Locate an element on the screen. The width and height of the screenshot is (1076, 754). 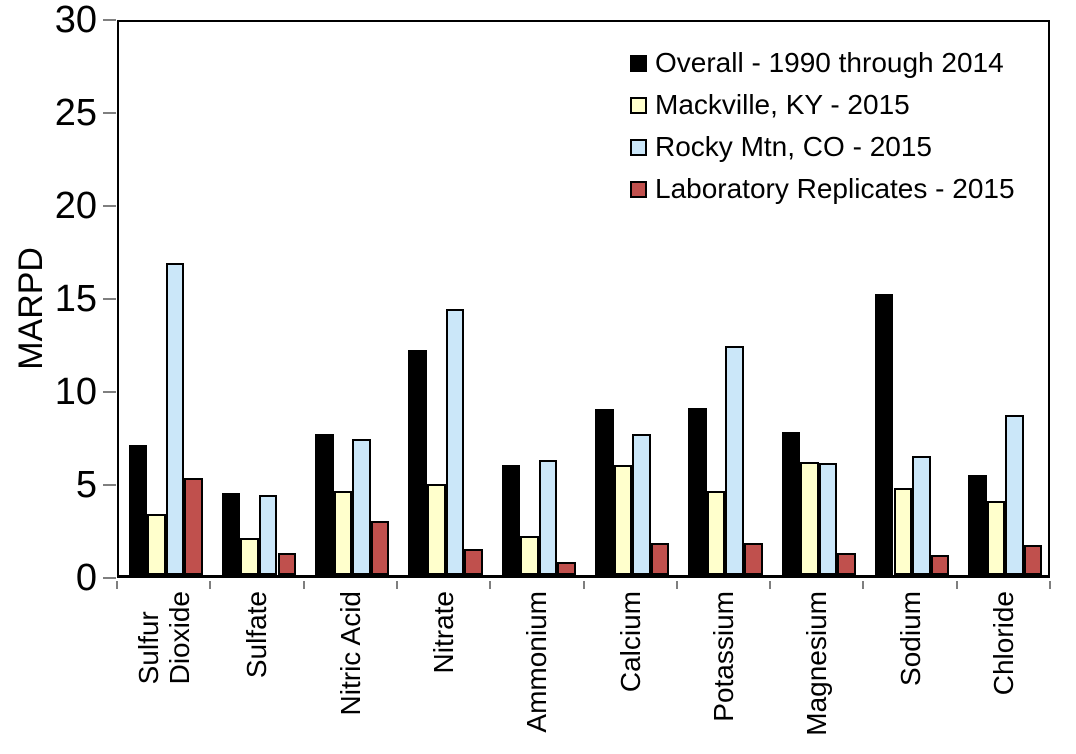
y-axis-tick-label: 10 is located at coordinates (75, 392).